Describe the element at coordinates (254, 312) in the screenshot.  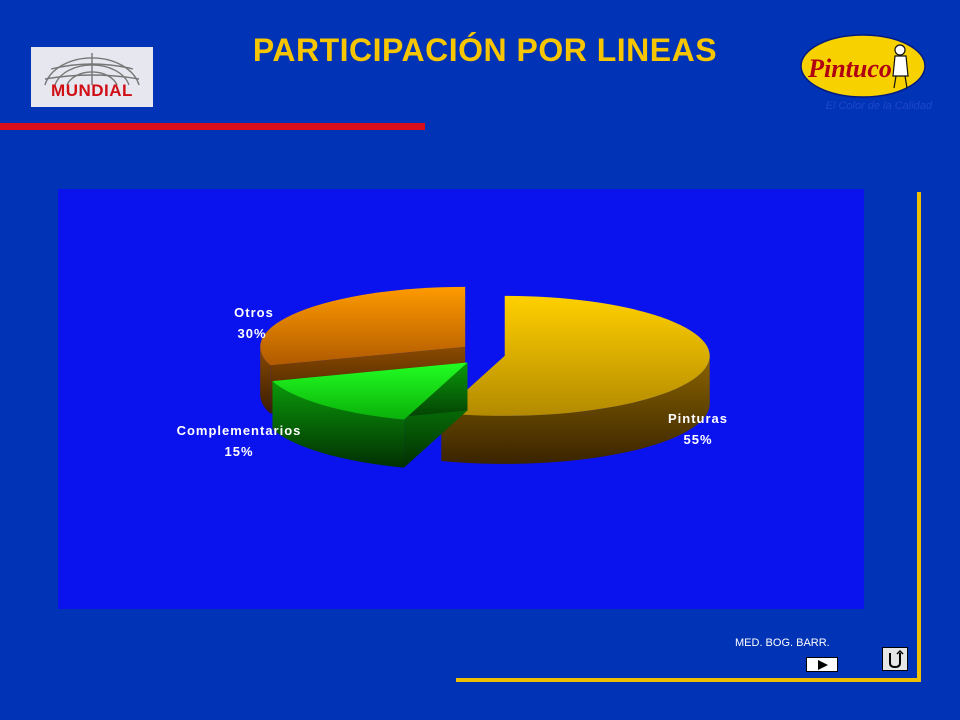
I see `slice-label-otros: Otros` at that location.